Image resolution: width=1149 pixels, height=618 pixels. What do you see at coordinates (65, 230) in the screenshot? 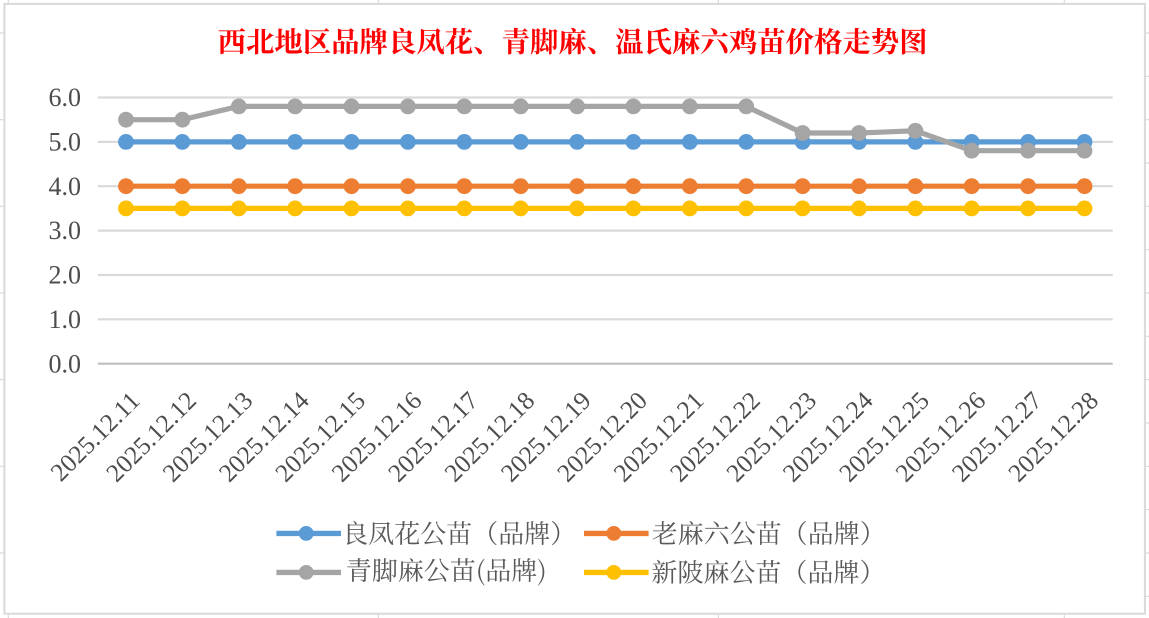
I see `svg-text: 3.0` at bounding box center [65, 230].